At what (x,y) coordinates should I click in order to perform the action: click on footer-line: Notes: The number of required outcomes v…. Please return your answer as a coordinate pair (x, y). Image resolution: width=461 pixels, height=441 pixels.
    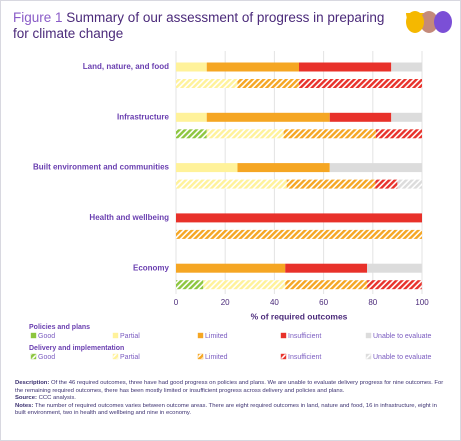
    Looking at the image, I should click on (231, 410).